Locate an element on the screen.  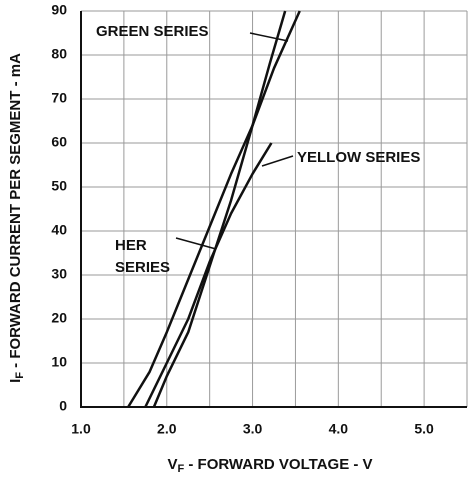
series-label-line: HER is located at coordinates (131, 245).